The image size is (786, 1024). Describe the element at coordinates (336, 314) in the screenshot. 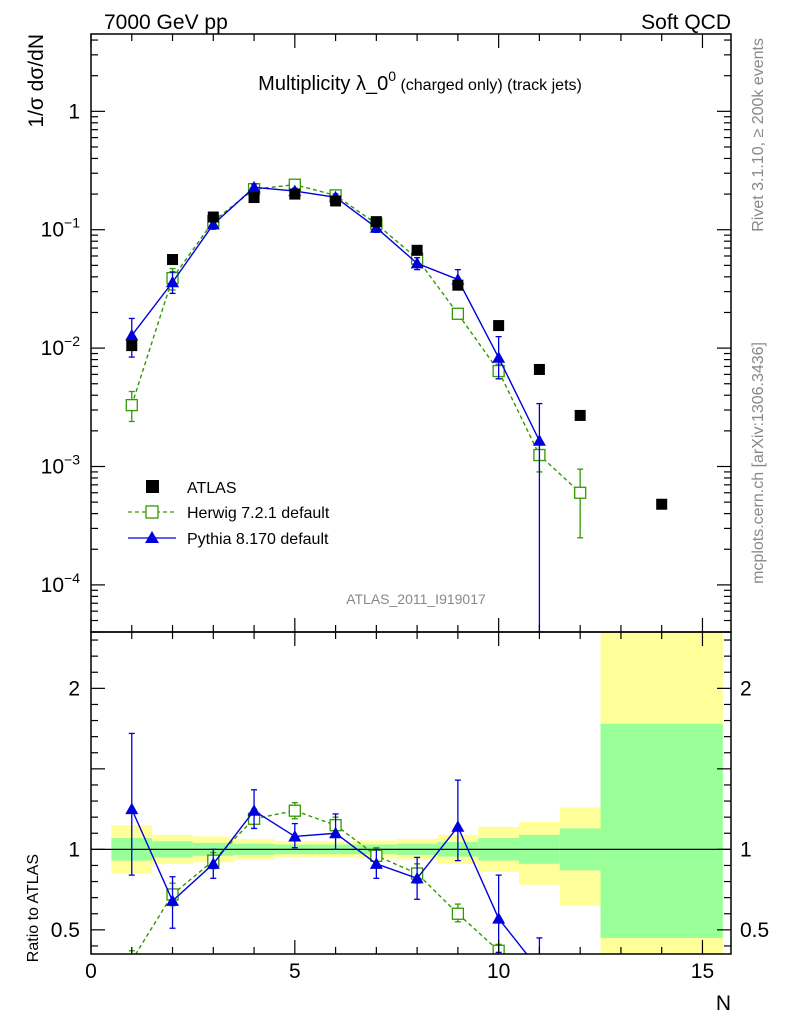

I see `main-pythia-line` at that location.